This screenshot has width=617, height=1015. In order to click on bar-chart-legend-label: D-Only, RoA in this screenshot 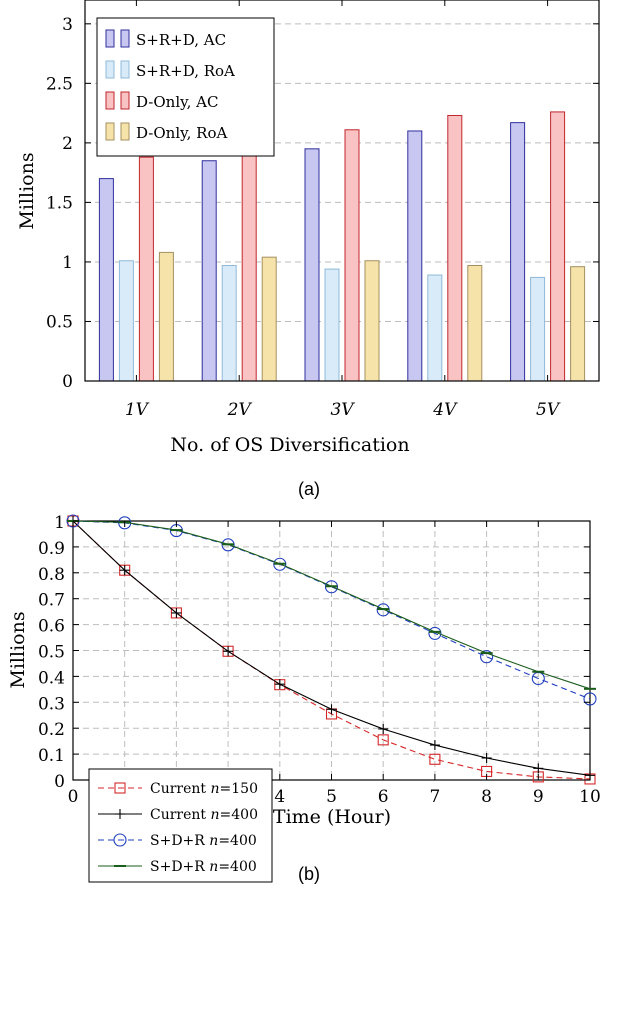, I will do `click(181, 133)`.